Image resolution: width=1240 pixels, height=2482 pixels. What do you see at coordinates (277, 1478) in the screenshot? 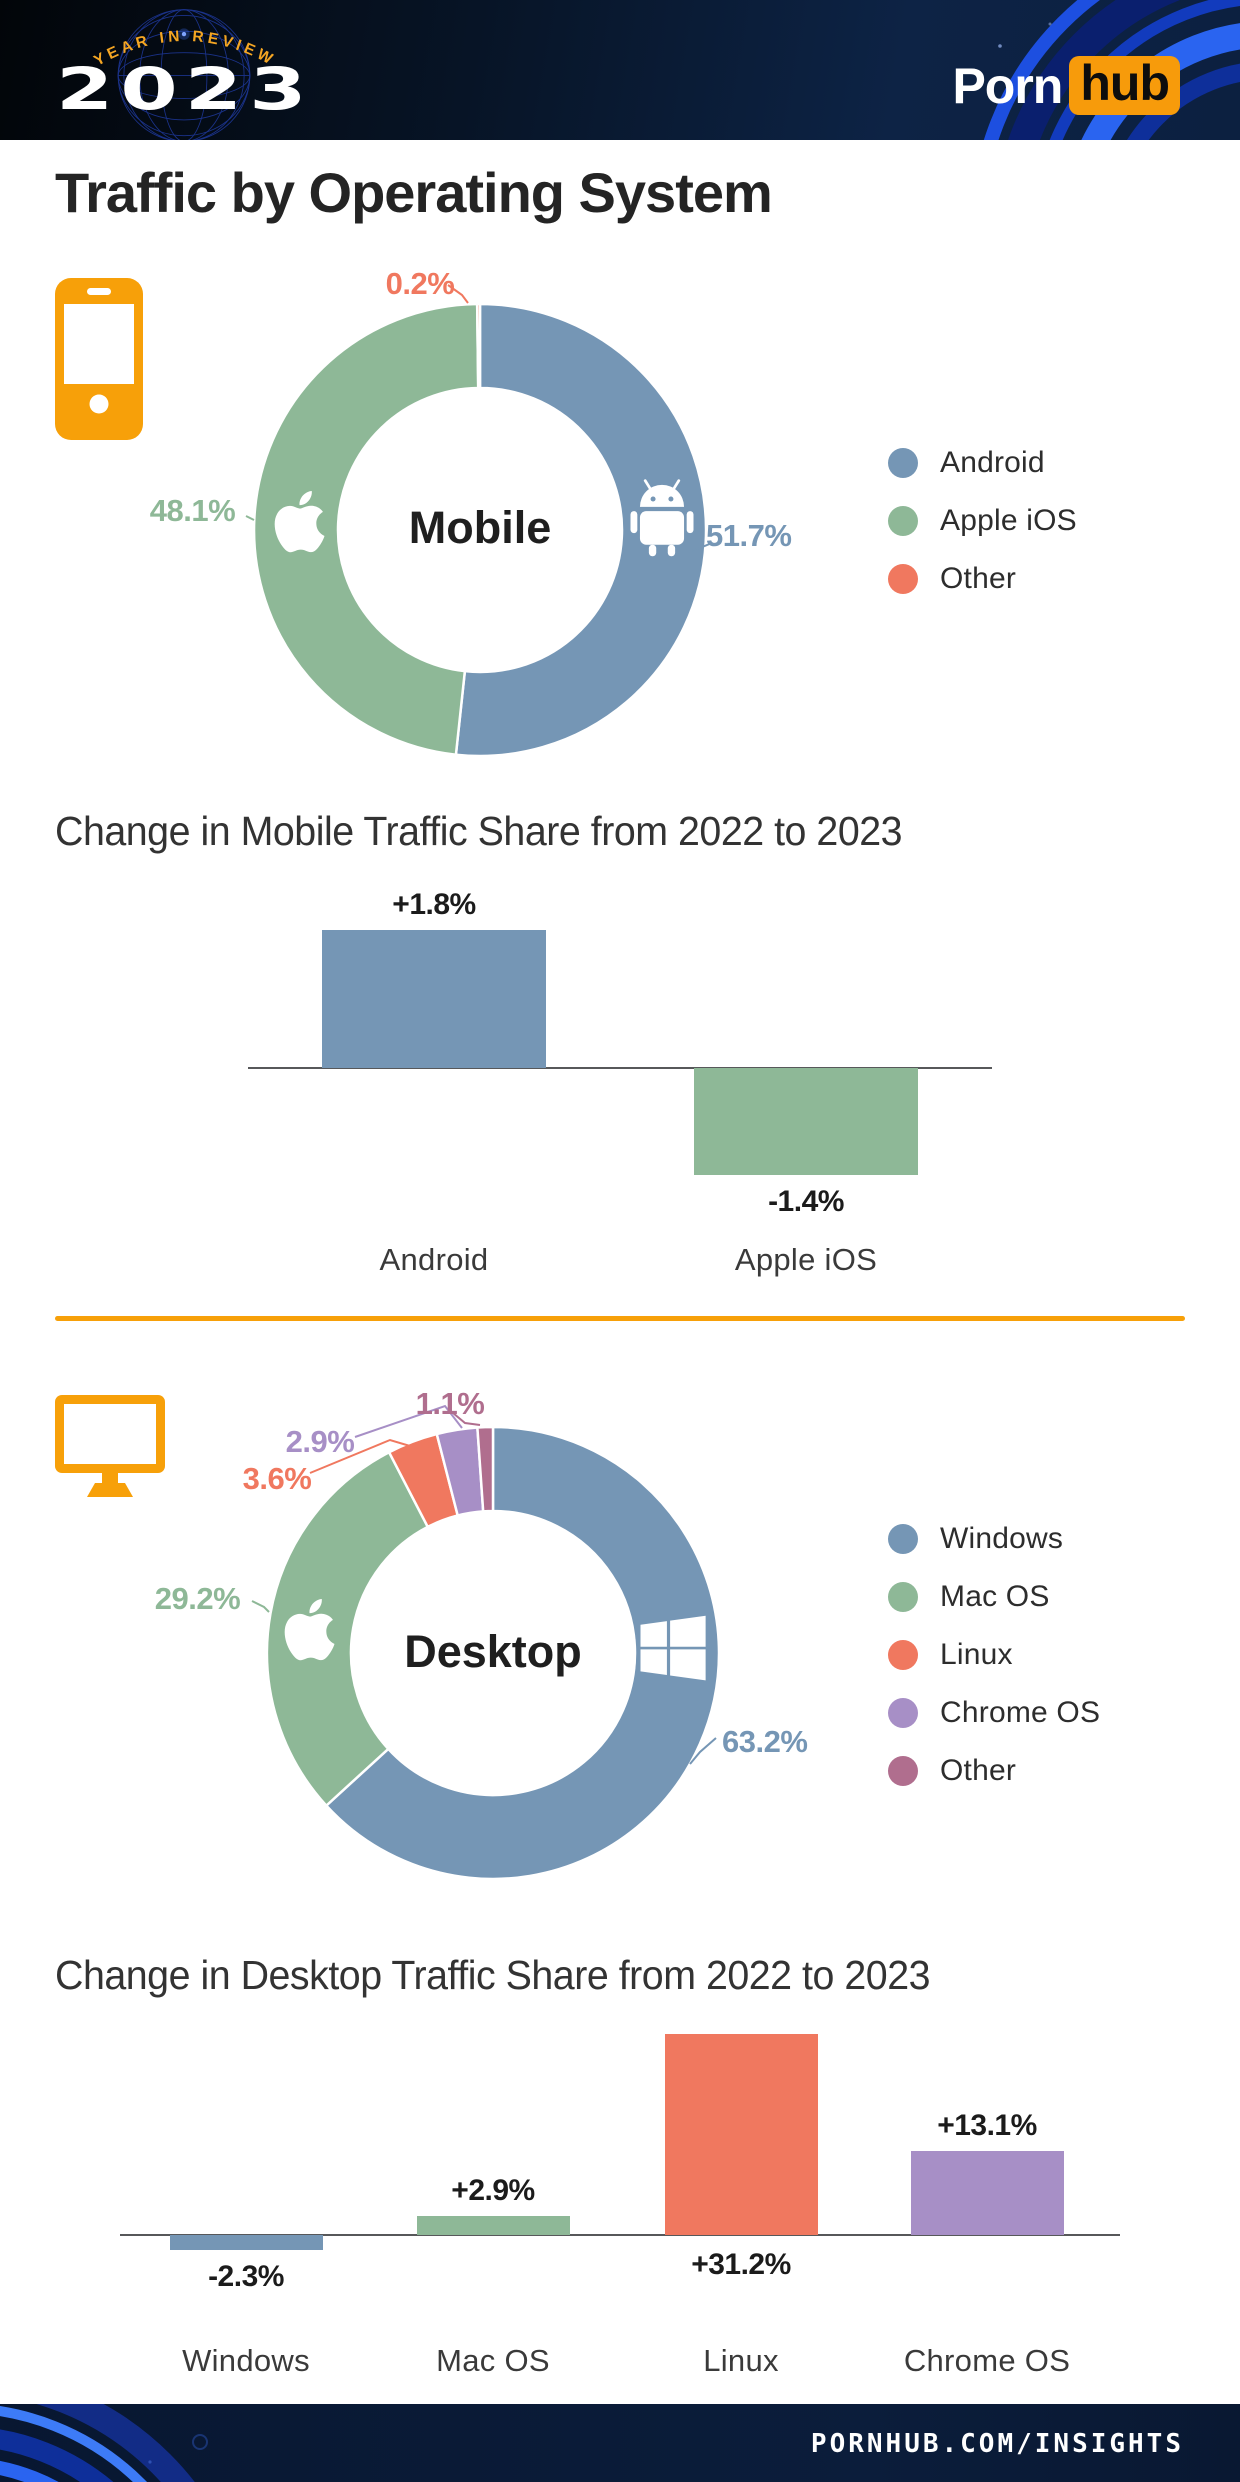
I see `callout-linux-share: 3.6%` at bounding box center [277, 1478].